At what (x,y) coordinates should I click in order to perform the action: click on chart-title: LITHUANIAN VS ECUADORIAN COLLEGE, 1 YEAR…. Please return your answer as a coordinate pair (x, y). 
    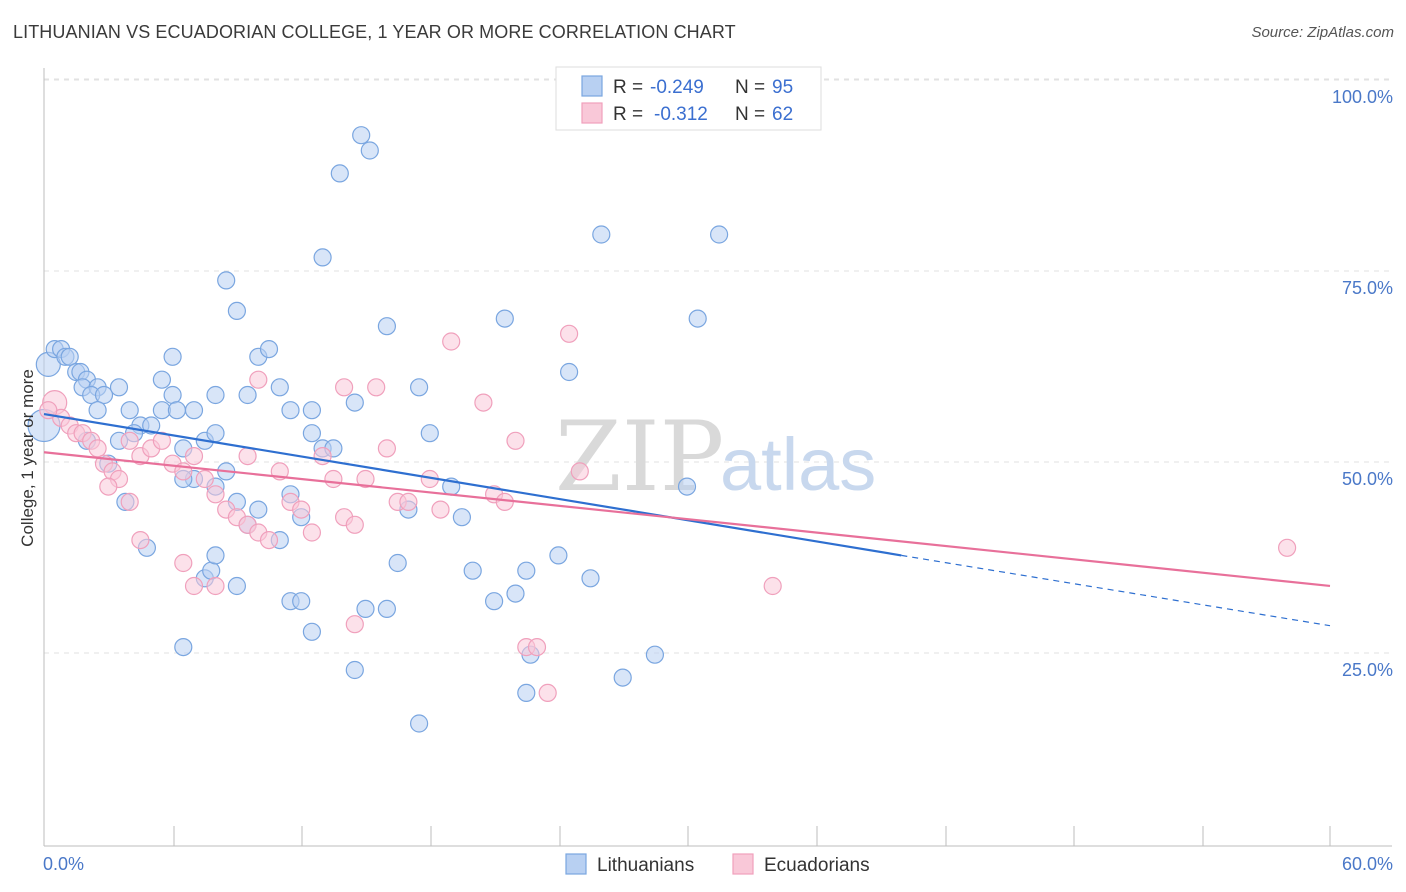
    Looking at the image, I should click on (374, 32).